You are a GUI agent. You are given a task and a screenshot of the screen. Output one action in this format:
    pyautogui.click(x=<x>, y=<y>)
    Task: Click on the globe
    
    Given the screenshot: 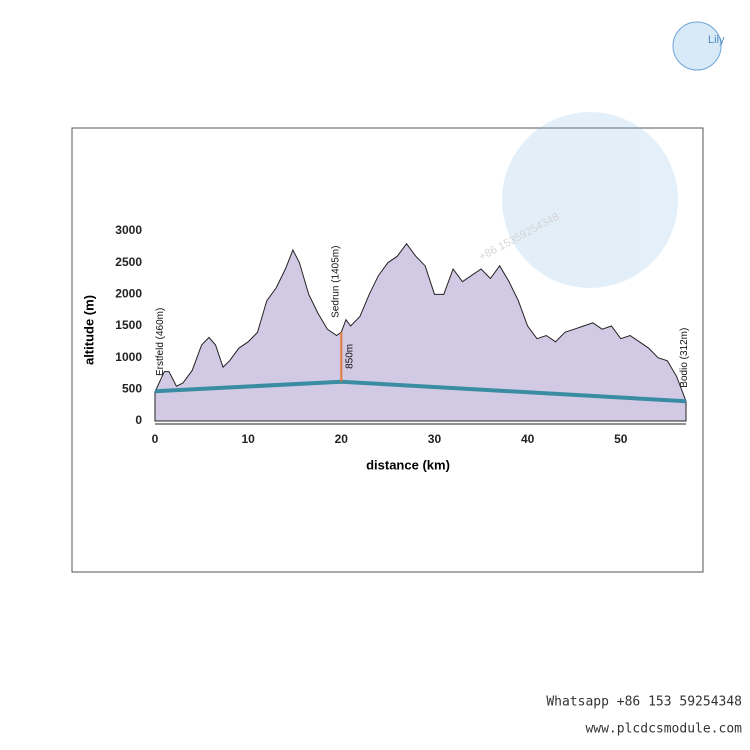 What is the action you would take?
    pyautogui.click(x=590, y=200)
    